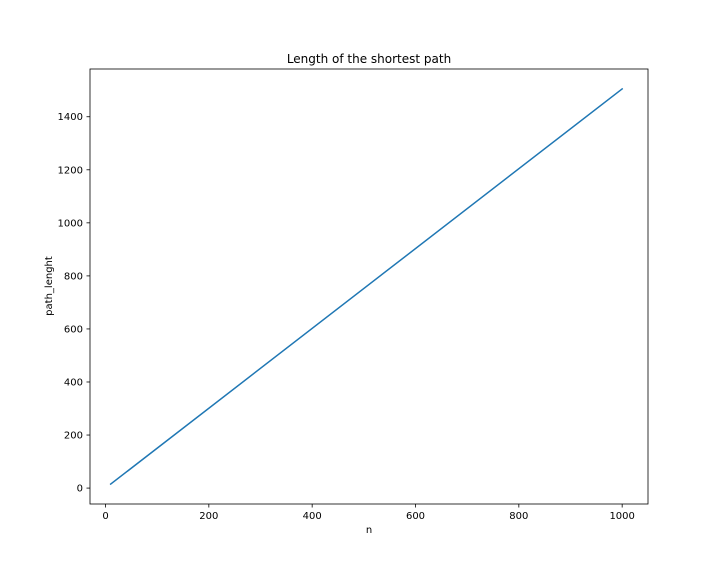  I want to click on y-tick-label: 600, so click(73, 329).